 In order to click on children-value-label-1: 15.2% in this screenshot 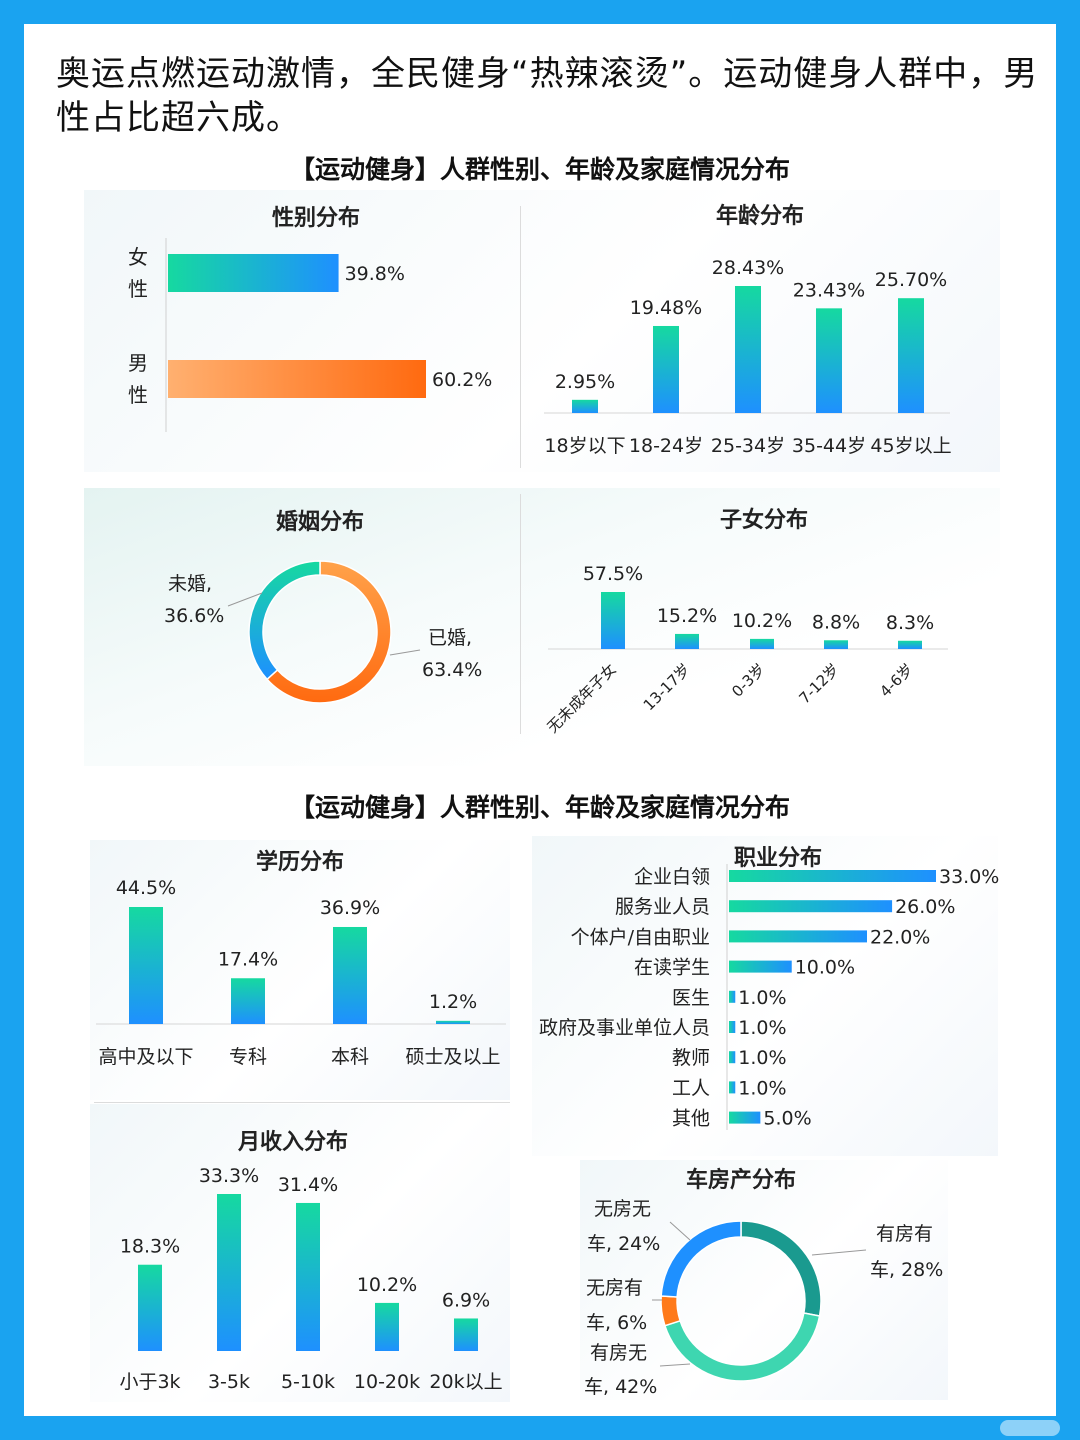, I will do `click(687, 616)`.